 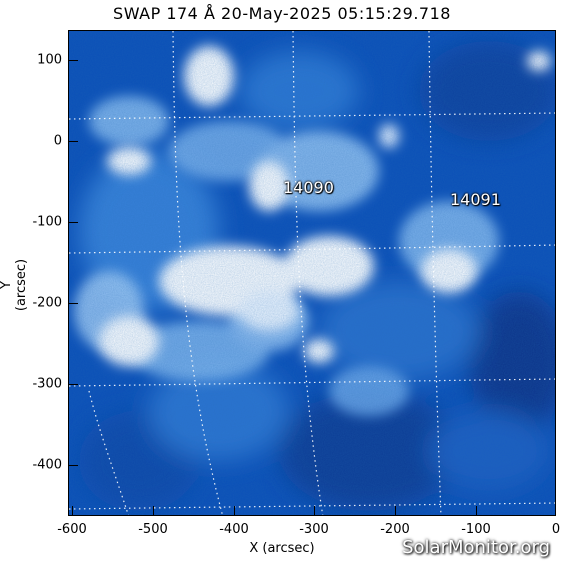 What do you see at coordinates (72, 529) in the screenshot?
I see `x-tick-label: -600` at bounding box center [72, 529].